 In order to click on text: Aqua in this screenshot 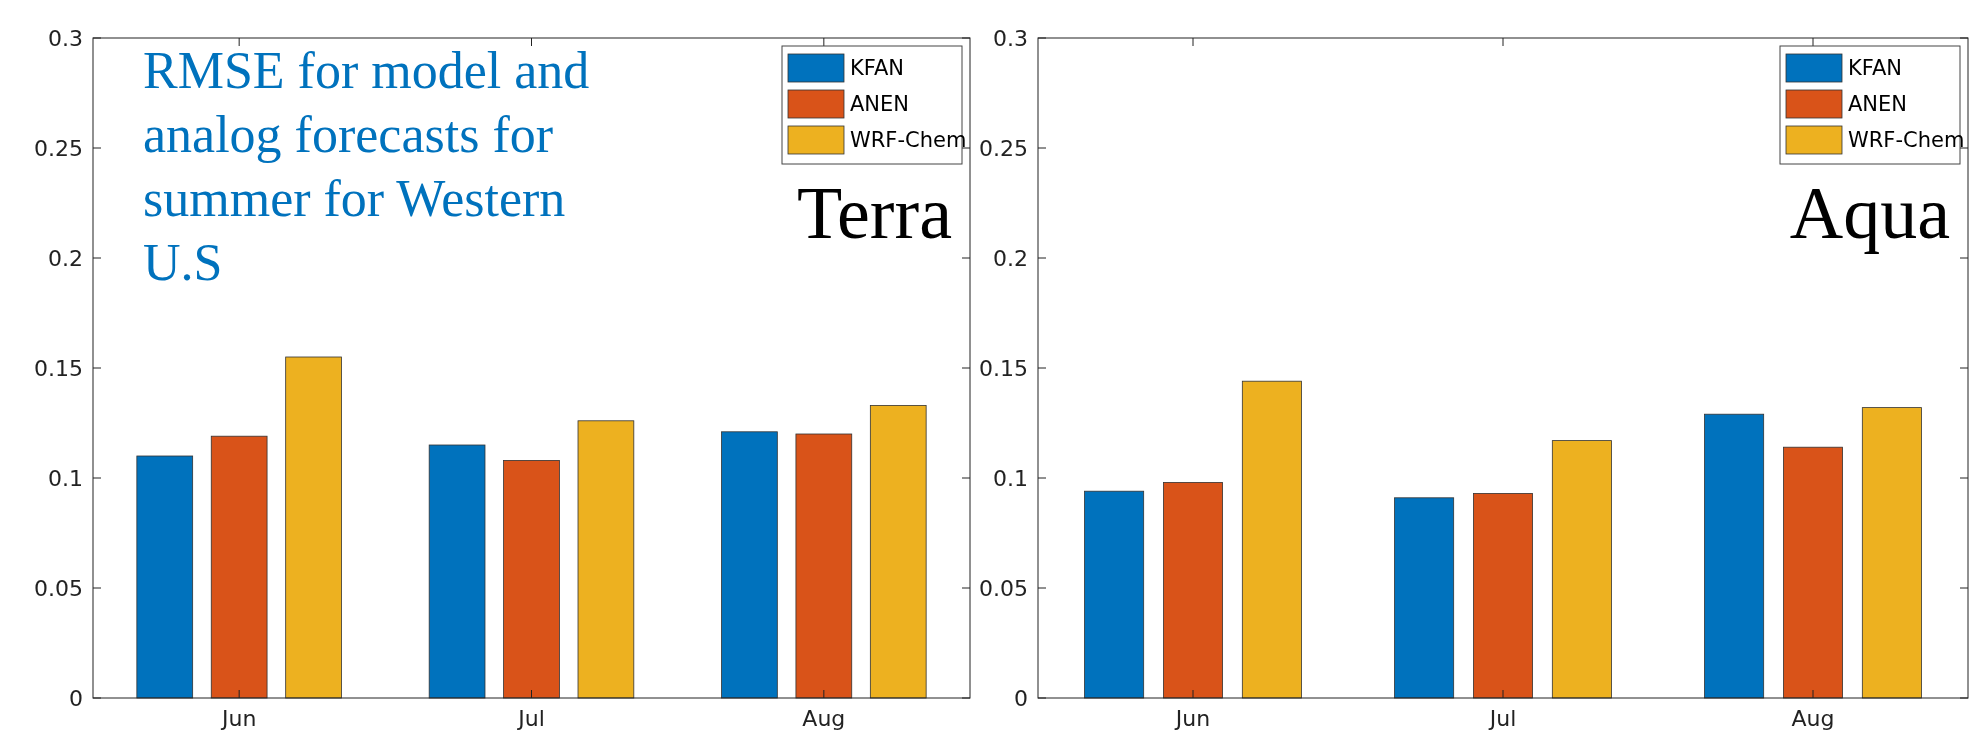, I will do `click(1869, 213)`.